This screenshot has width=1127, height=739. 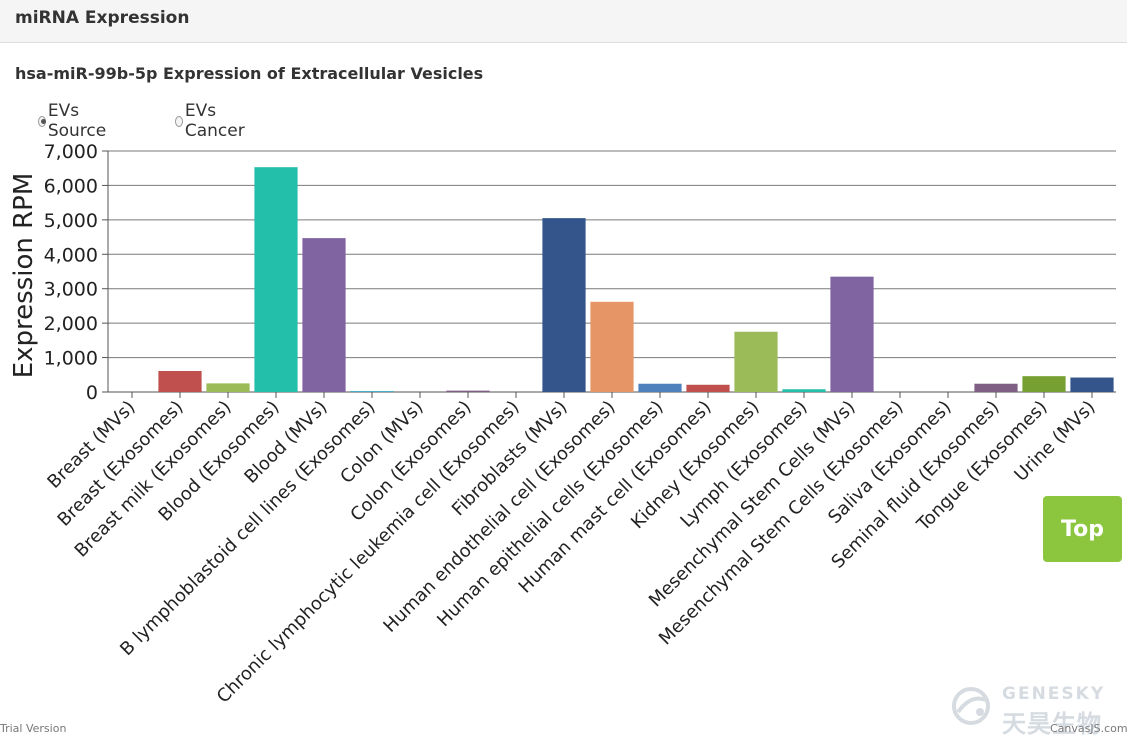 I want to click on watermark-brand: GENESKY, so click(x=1054, y=694).